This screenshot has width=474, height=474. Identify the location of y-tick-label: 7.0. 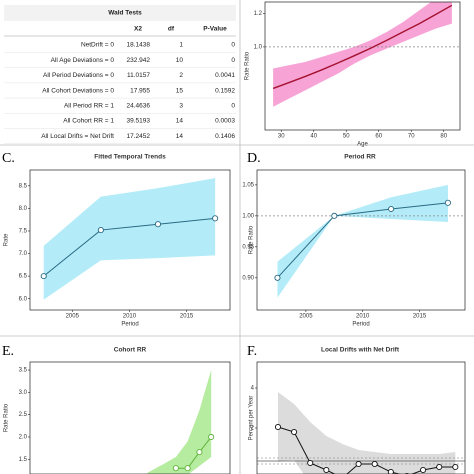
(23, 254).